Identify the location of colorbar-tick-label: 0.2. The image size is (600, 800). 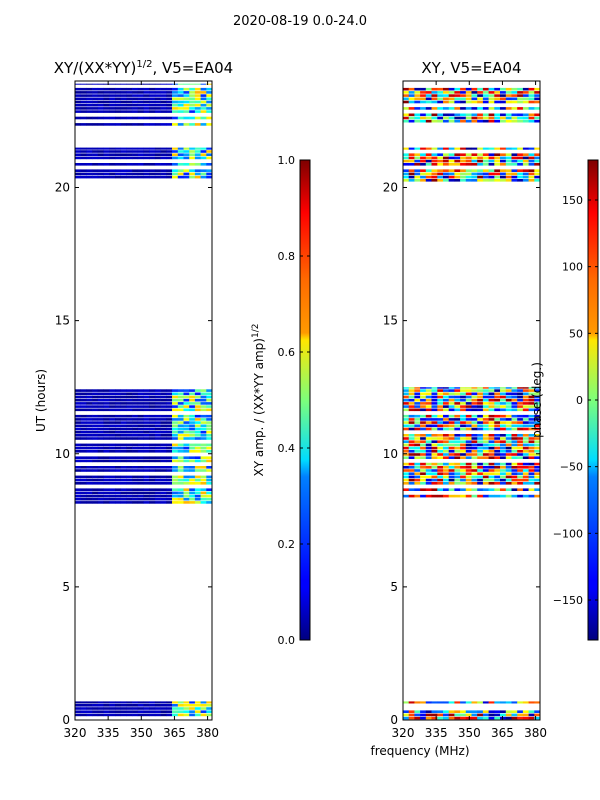
(287, 544).